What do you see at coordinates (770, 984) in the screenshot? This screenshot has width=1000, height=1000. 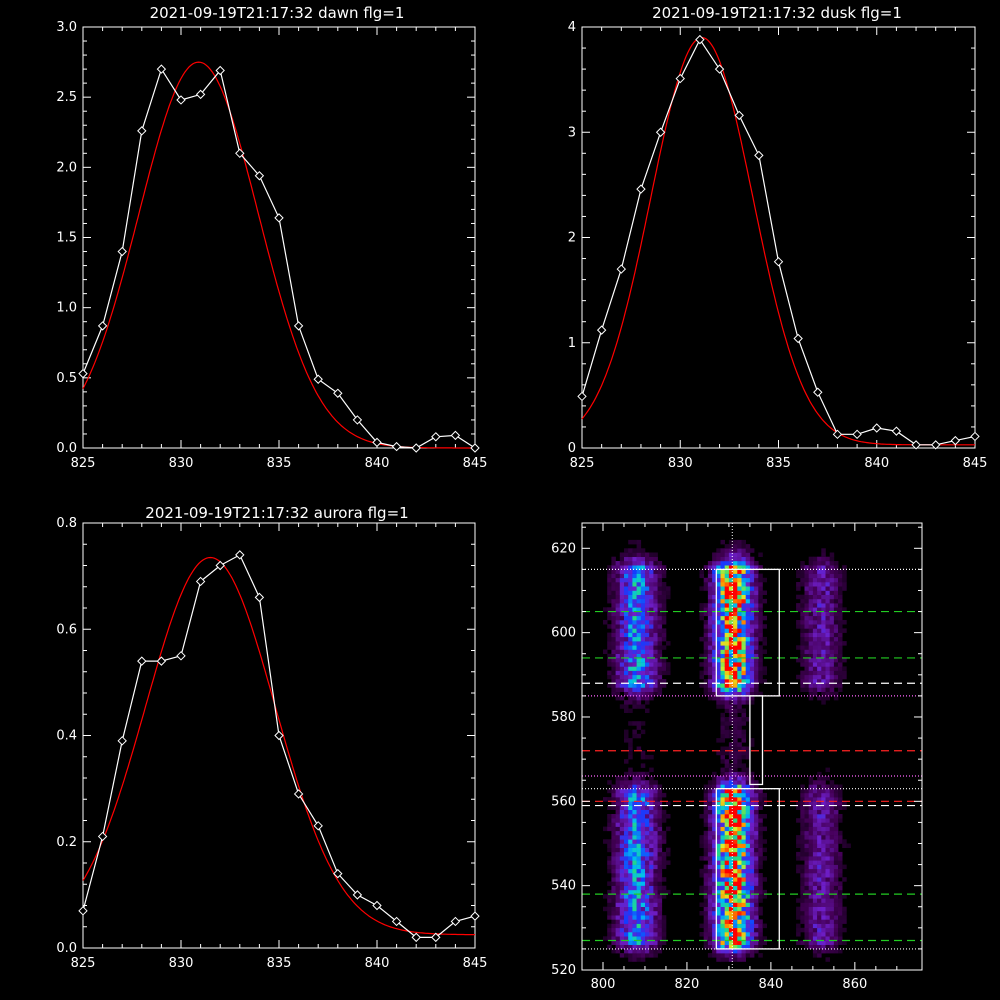 I see `x-tick-label: 840` at bounding box center [770, 984].